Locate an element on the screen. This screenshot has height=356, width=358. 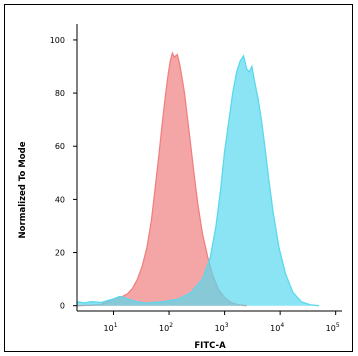
x-tick-labels: 10¹ 10² 10³ 10⁴ 10⁵ is located at coordinates (222, 322).